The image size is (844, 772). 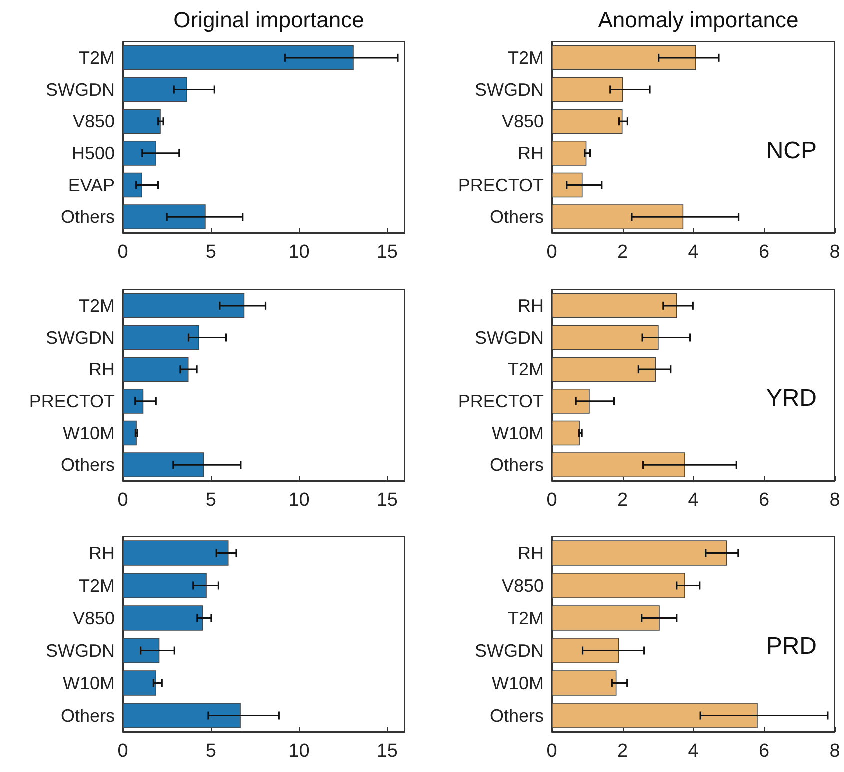 I want to click on annotation: PRD, so click(x=791, y=646).